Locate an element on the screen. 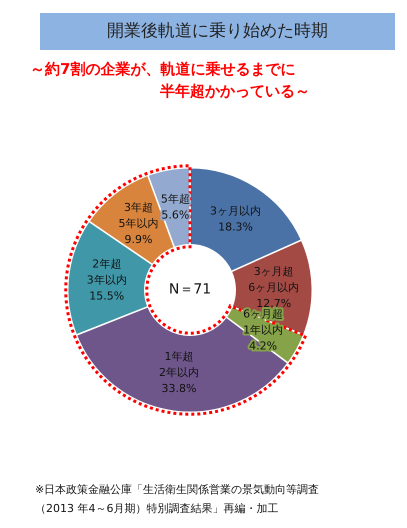 The image size is (407, 528). data-label: 18.3% is located at coordinates (236, 227).